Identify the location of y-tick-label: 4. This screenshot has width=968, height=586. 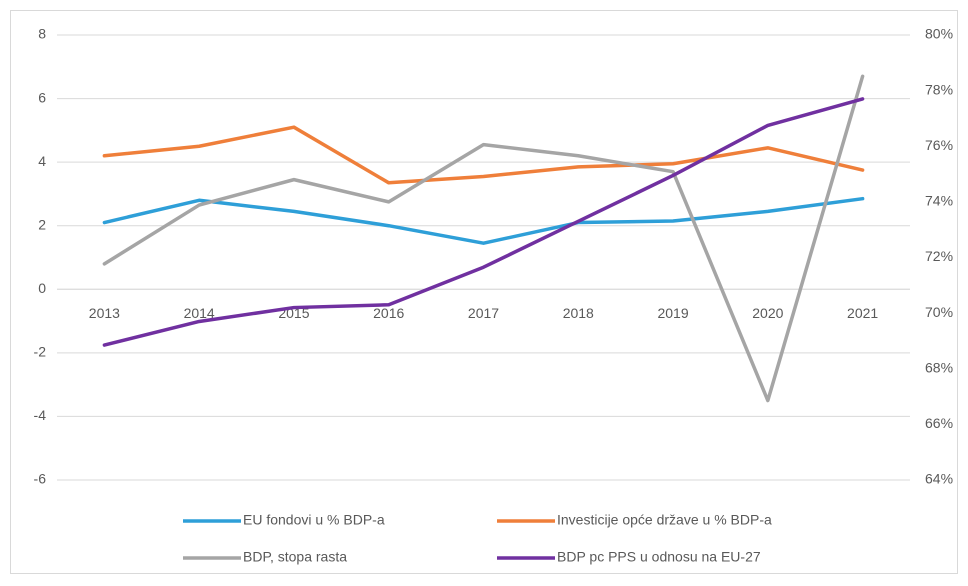
(42, 161).